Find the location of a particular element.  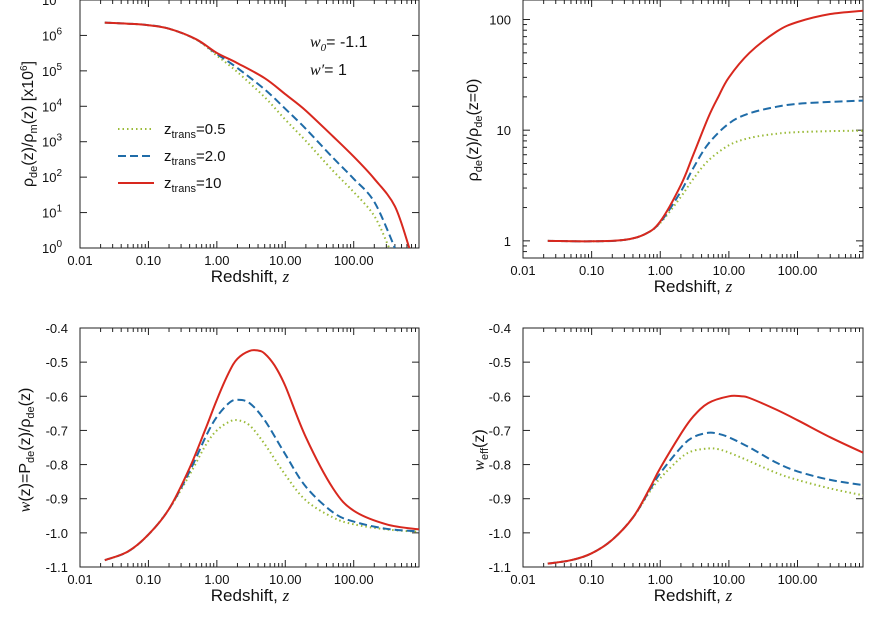

legend-item-z2: ztrans=2.0 is located at coordinates (172, 158).